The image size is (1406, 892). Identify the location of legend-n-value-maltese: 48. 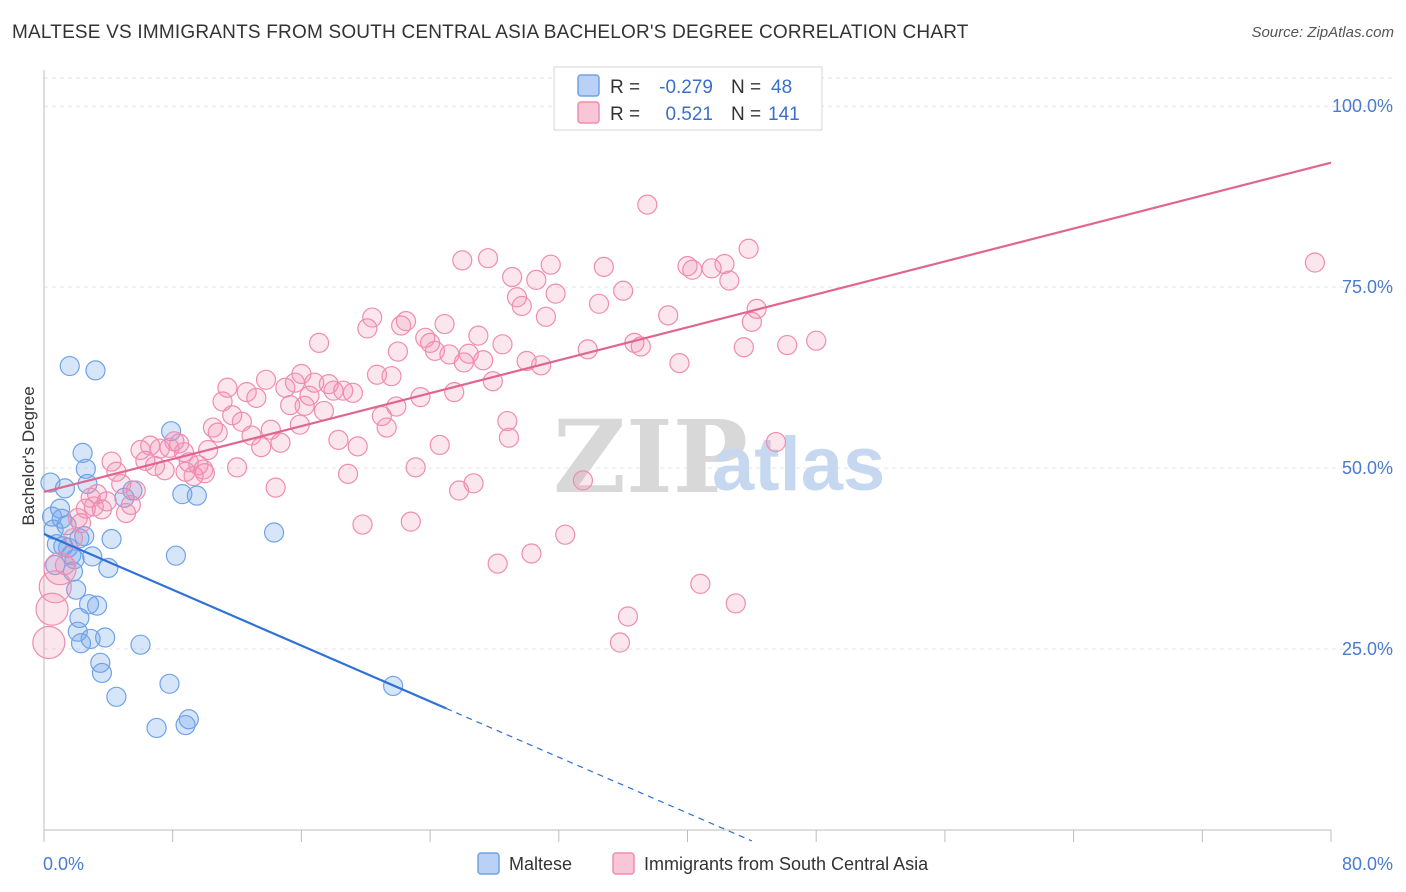
(781, 87).